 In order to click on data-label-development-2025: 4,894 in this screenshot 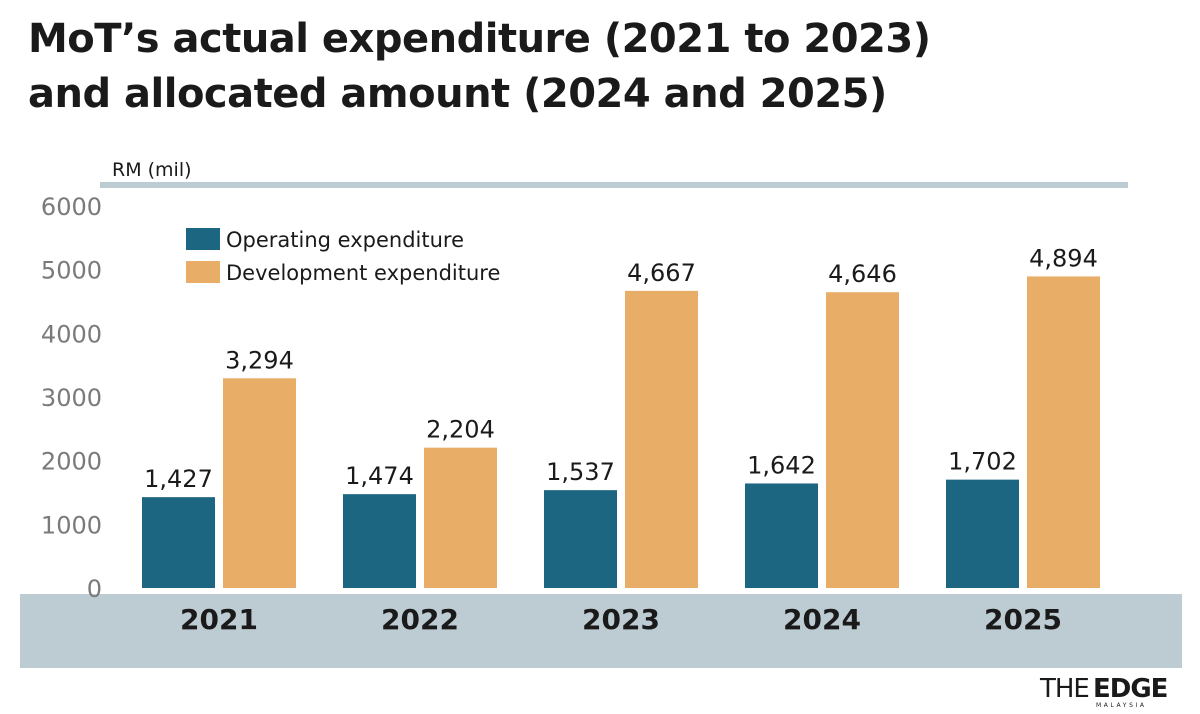, I will do `click(1063, 258)`.